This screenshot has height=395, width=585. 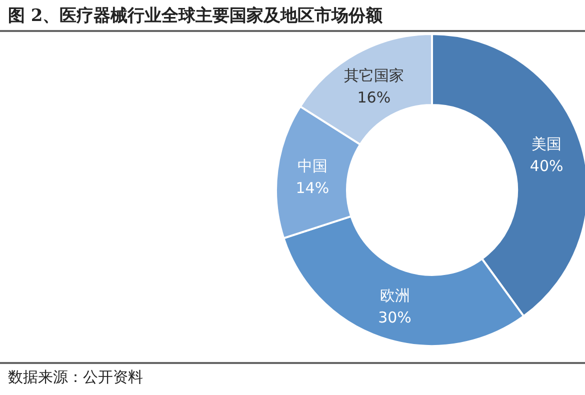 I want to click on data-label: 14%, so click(x=313, y=187).